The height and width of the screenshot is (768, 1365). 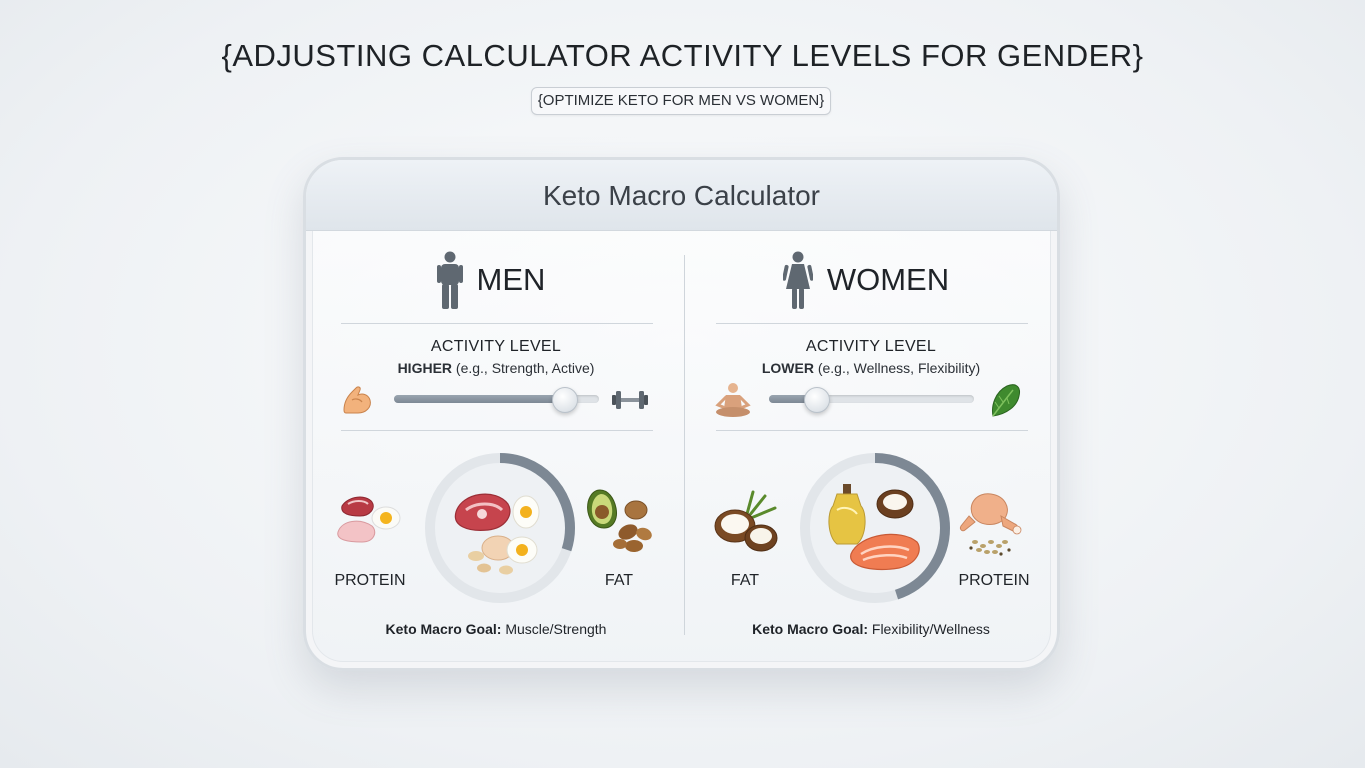 What do you see at coordinates (810, 629) in the screenshot?
I see `women-goal-label: Keto Macro Goal:` at bounding box center [810, 629].